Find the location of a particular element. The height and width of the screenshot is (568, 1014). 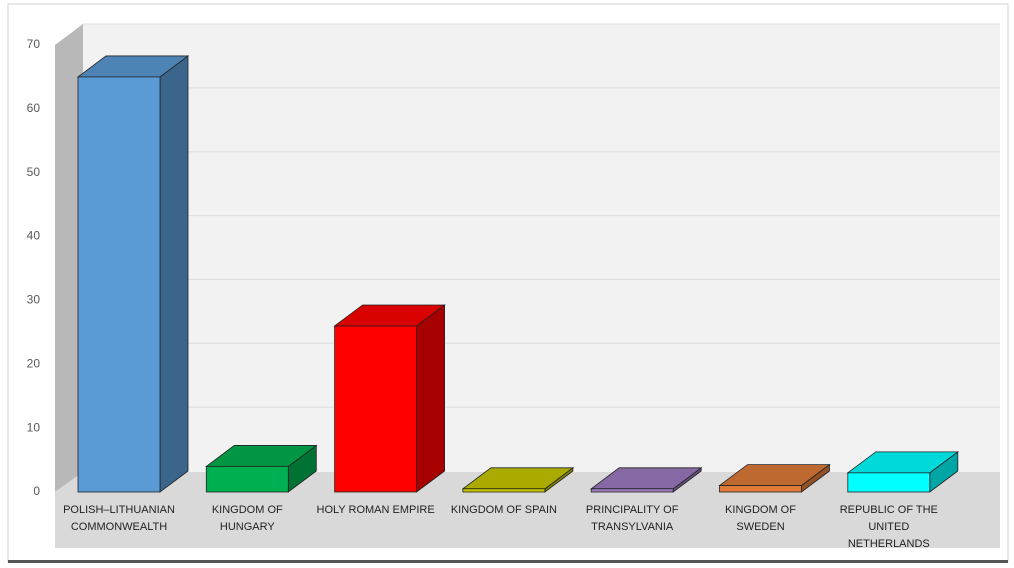

frame-shadow is located at coordinates (508, 561).